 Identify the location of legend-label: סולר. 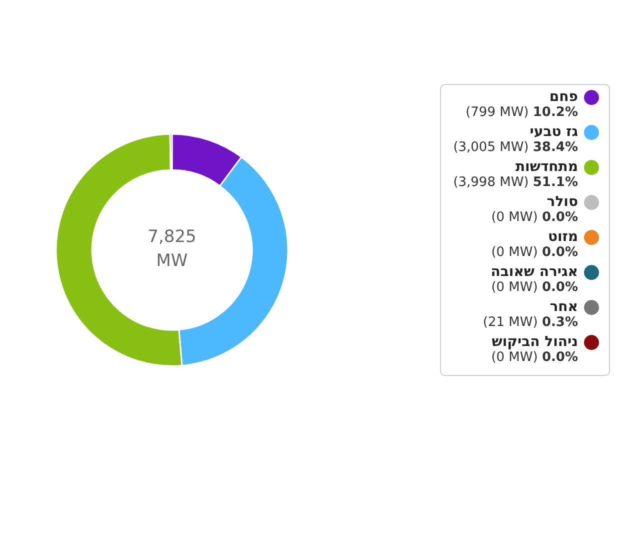
(562, 202).